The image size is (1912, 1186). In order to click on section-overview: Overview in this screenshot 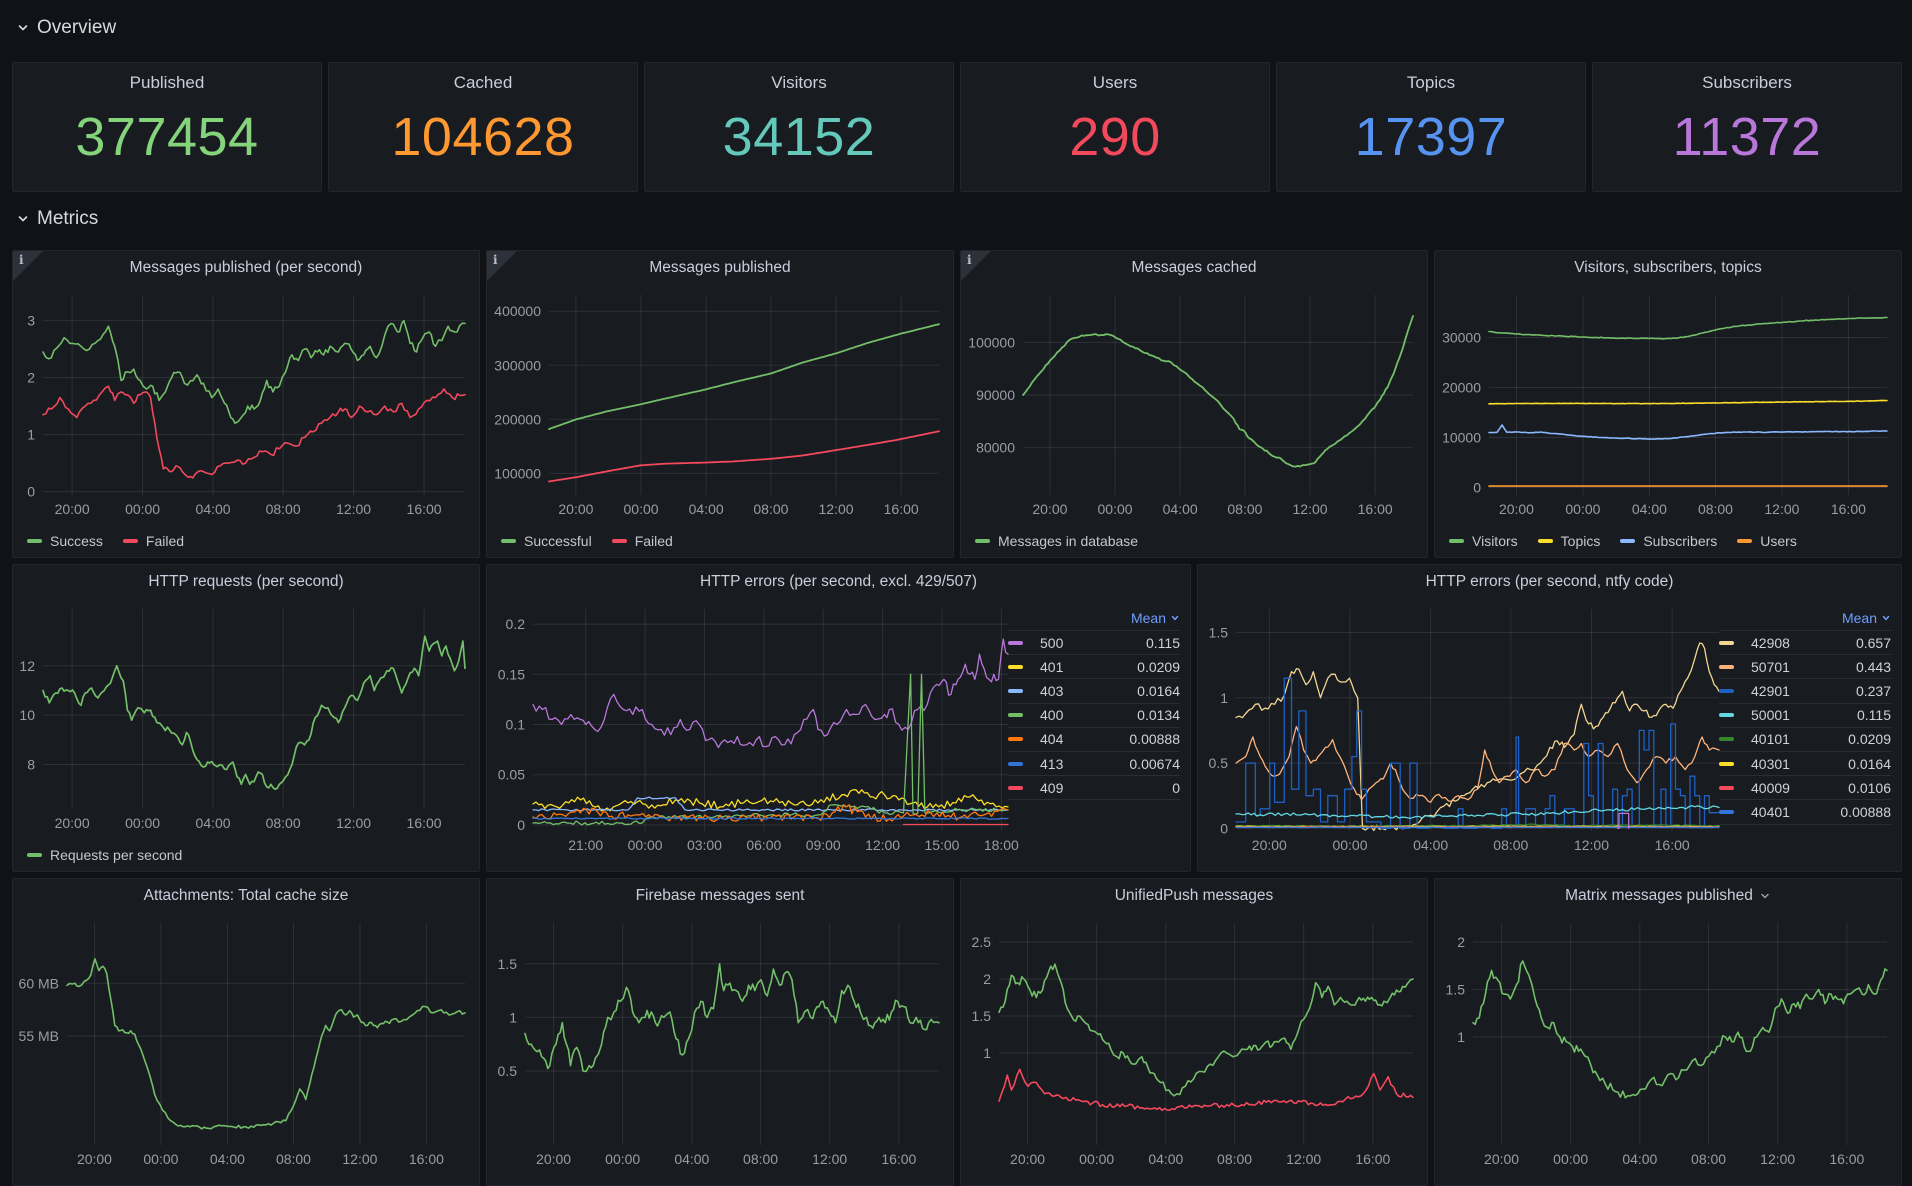, I will do `click(66, 28)`.